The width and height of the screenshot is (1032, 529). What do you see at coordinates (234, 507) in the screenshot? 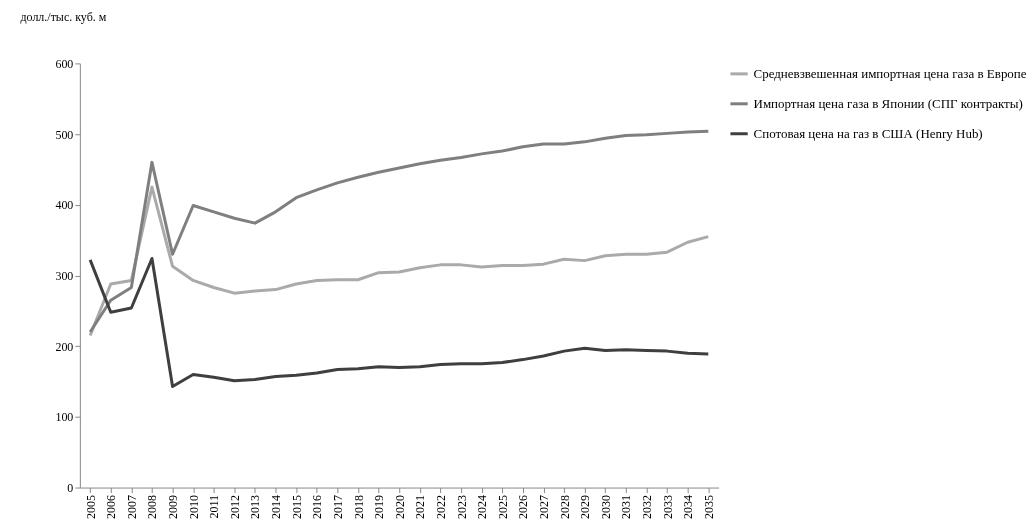
I see `x-tick-label: 2012` at bounding box center [234, 507].